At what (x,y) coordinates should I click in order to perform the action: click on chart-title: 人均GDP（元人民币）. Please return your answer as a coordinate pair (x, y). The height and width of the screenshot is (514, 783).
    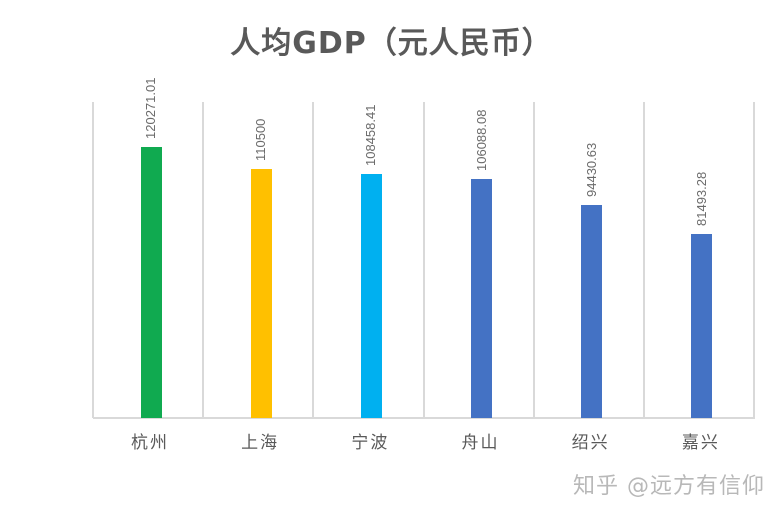
    Looking at the image, I should click on (391, 43).